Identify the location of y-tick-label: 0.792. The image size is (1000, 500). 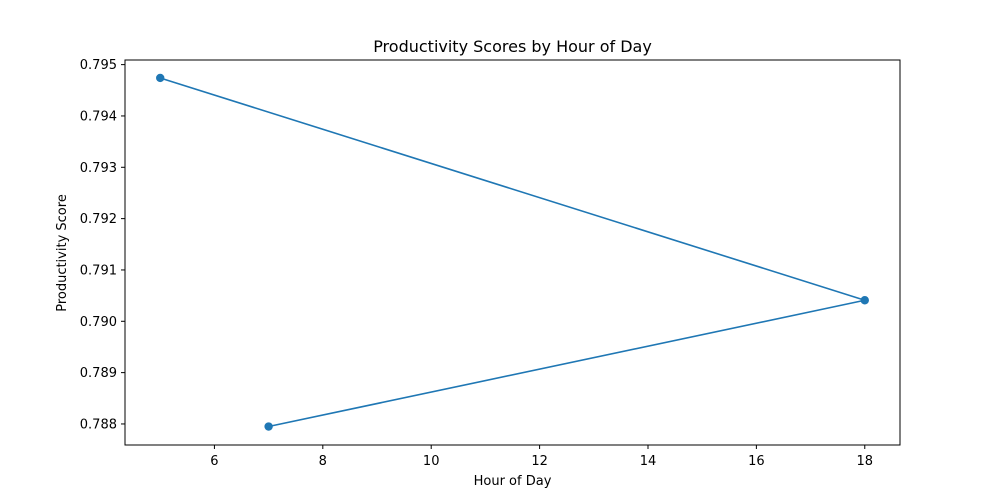
(98, 219).